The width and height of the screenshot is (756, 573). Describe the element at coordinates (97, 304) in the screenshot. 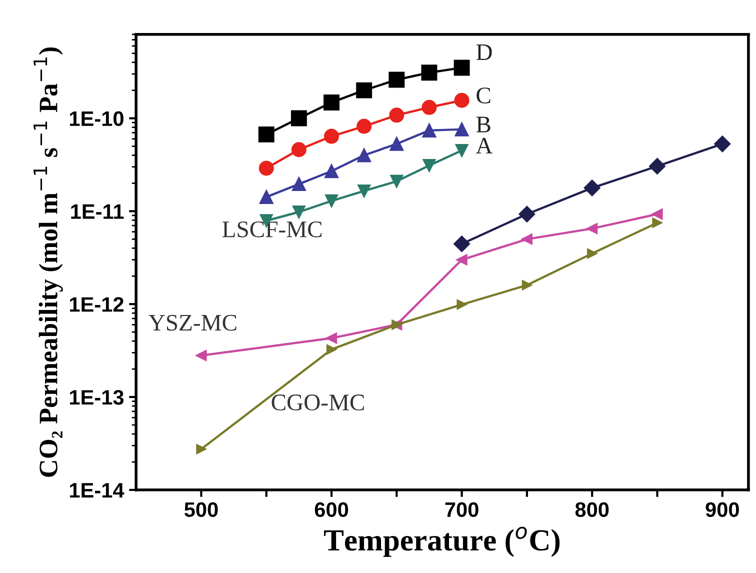

I see `y-tick-label: 1E-12` at that location.